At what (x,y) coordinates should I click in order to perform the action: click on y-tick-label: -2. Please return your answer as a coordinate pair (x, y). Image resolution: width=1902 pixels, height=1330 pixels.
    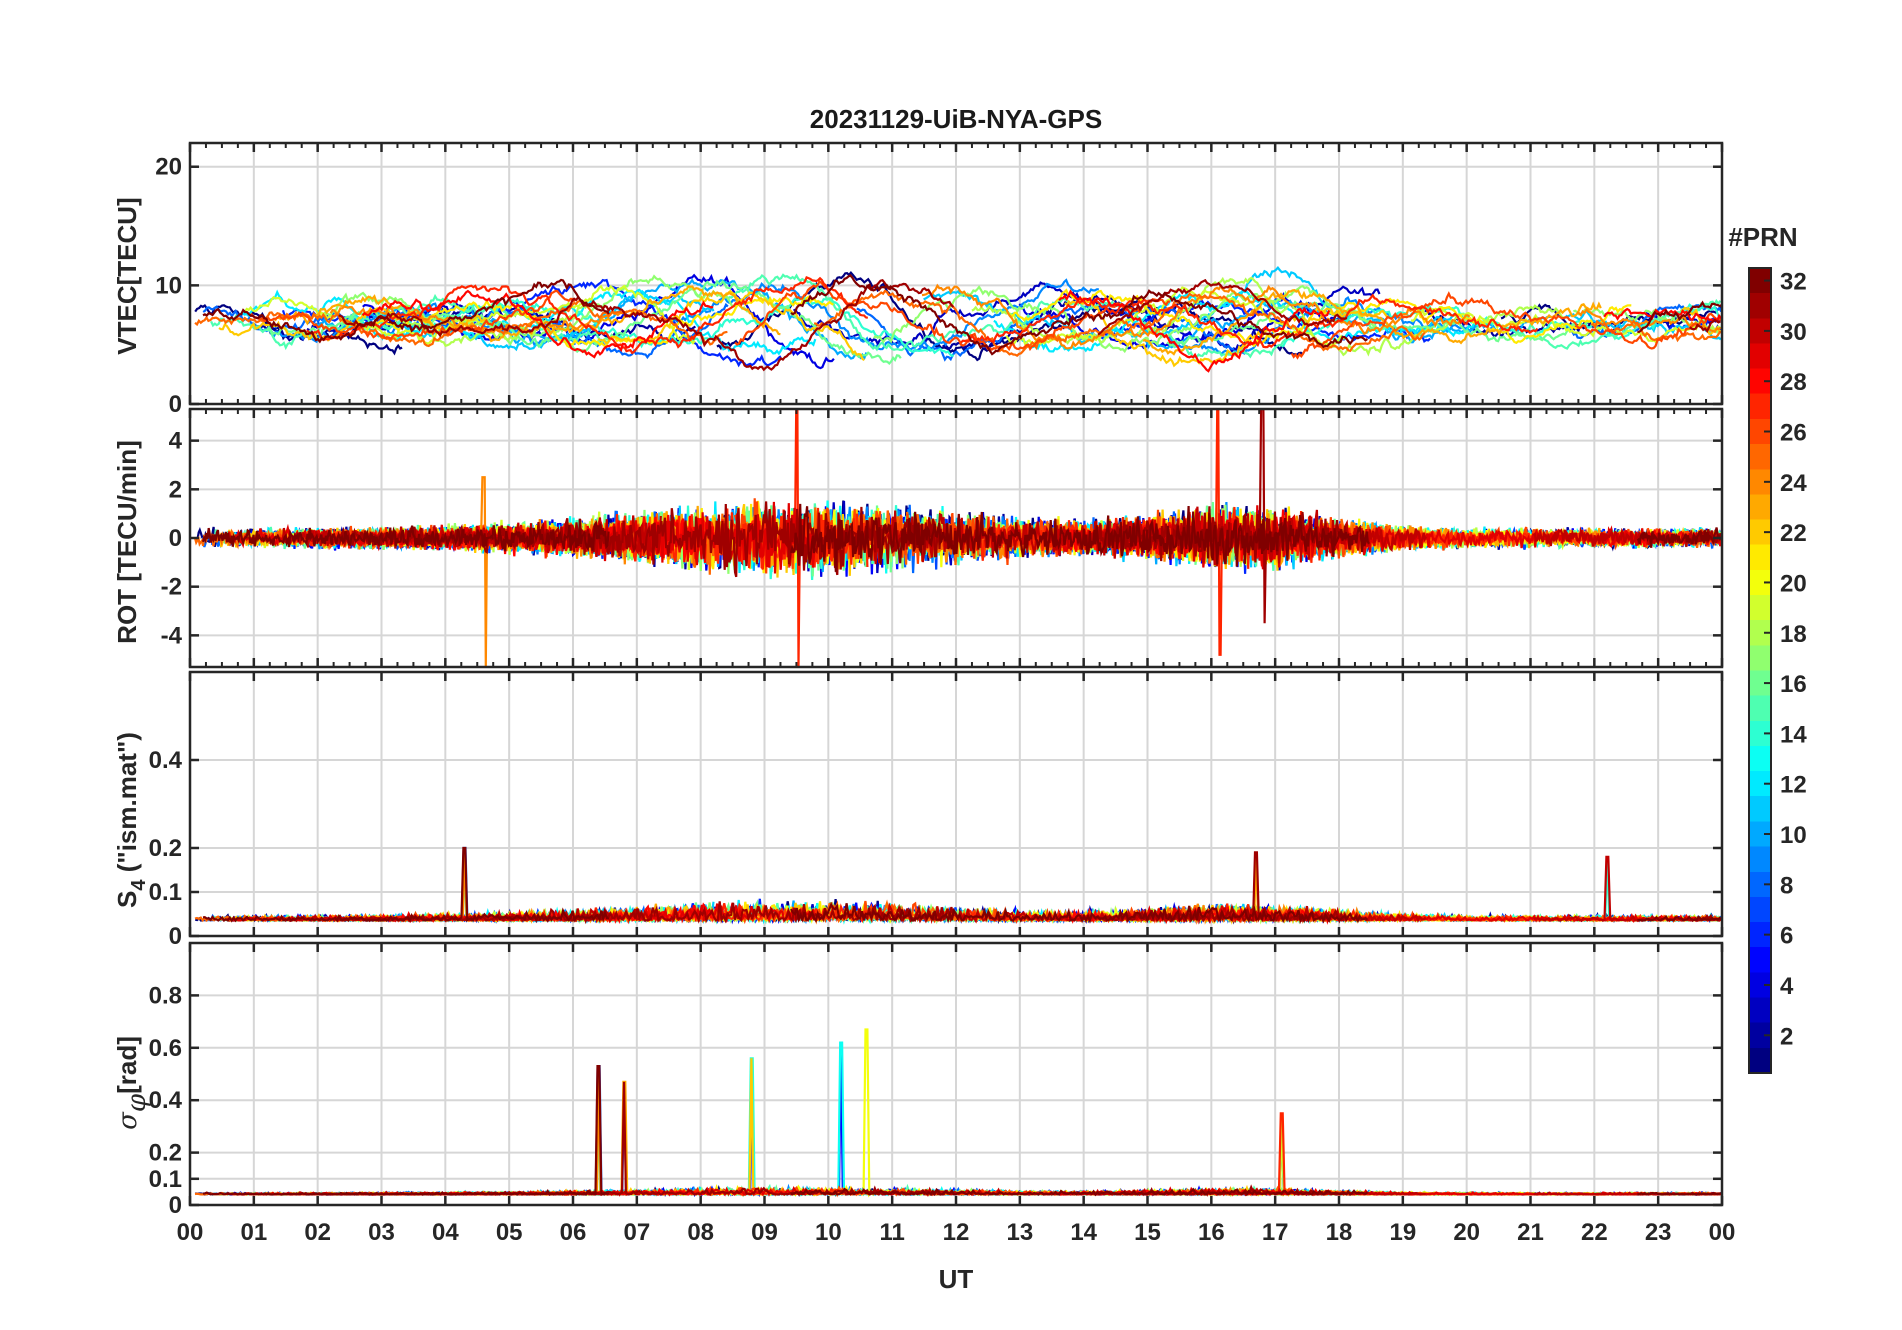
    Looking at the image, I should click on (171, 587).